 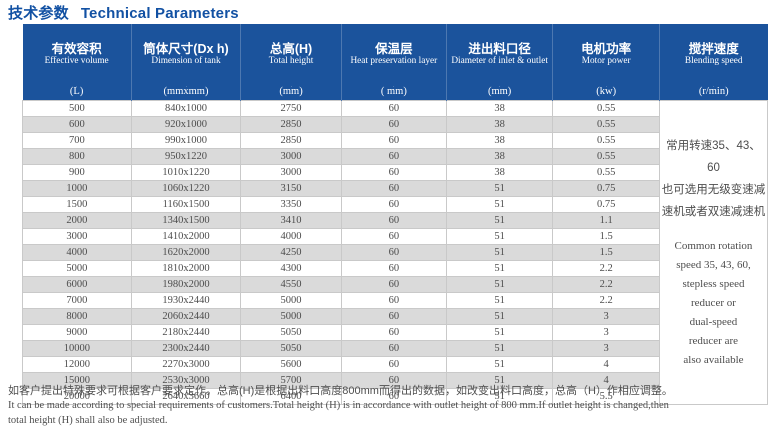 I want to click on table-cell: 1.1, so click(x=606, y=220).